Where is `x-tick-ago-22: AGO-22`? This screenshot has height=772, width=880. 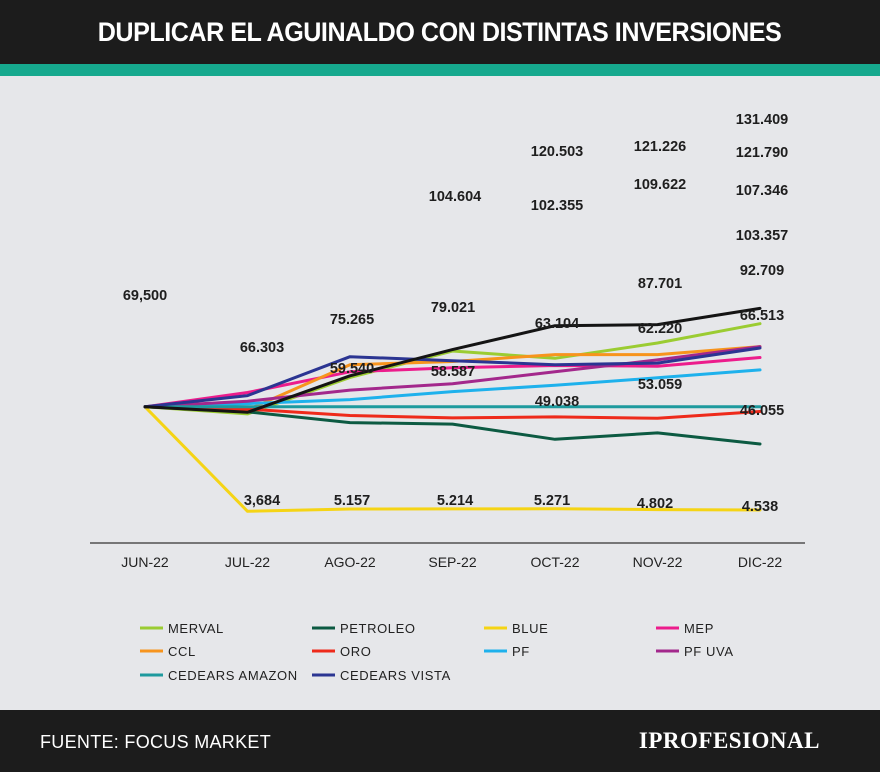
x-tick-ago-22: AGO-22 is located at coordinates (350, 562).